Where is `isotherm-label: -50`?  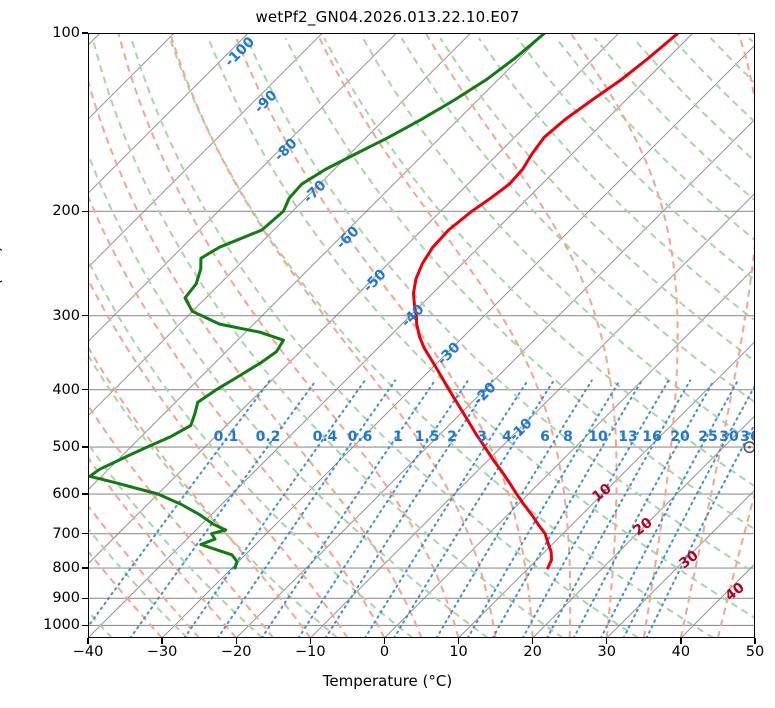
isotherm-label: -50 is located at coordinates (374, 280).